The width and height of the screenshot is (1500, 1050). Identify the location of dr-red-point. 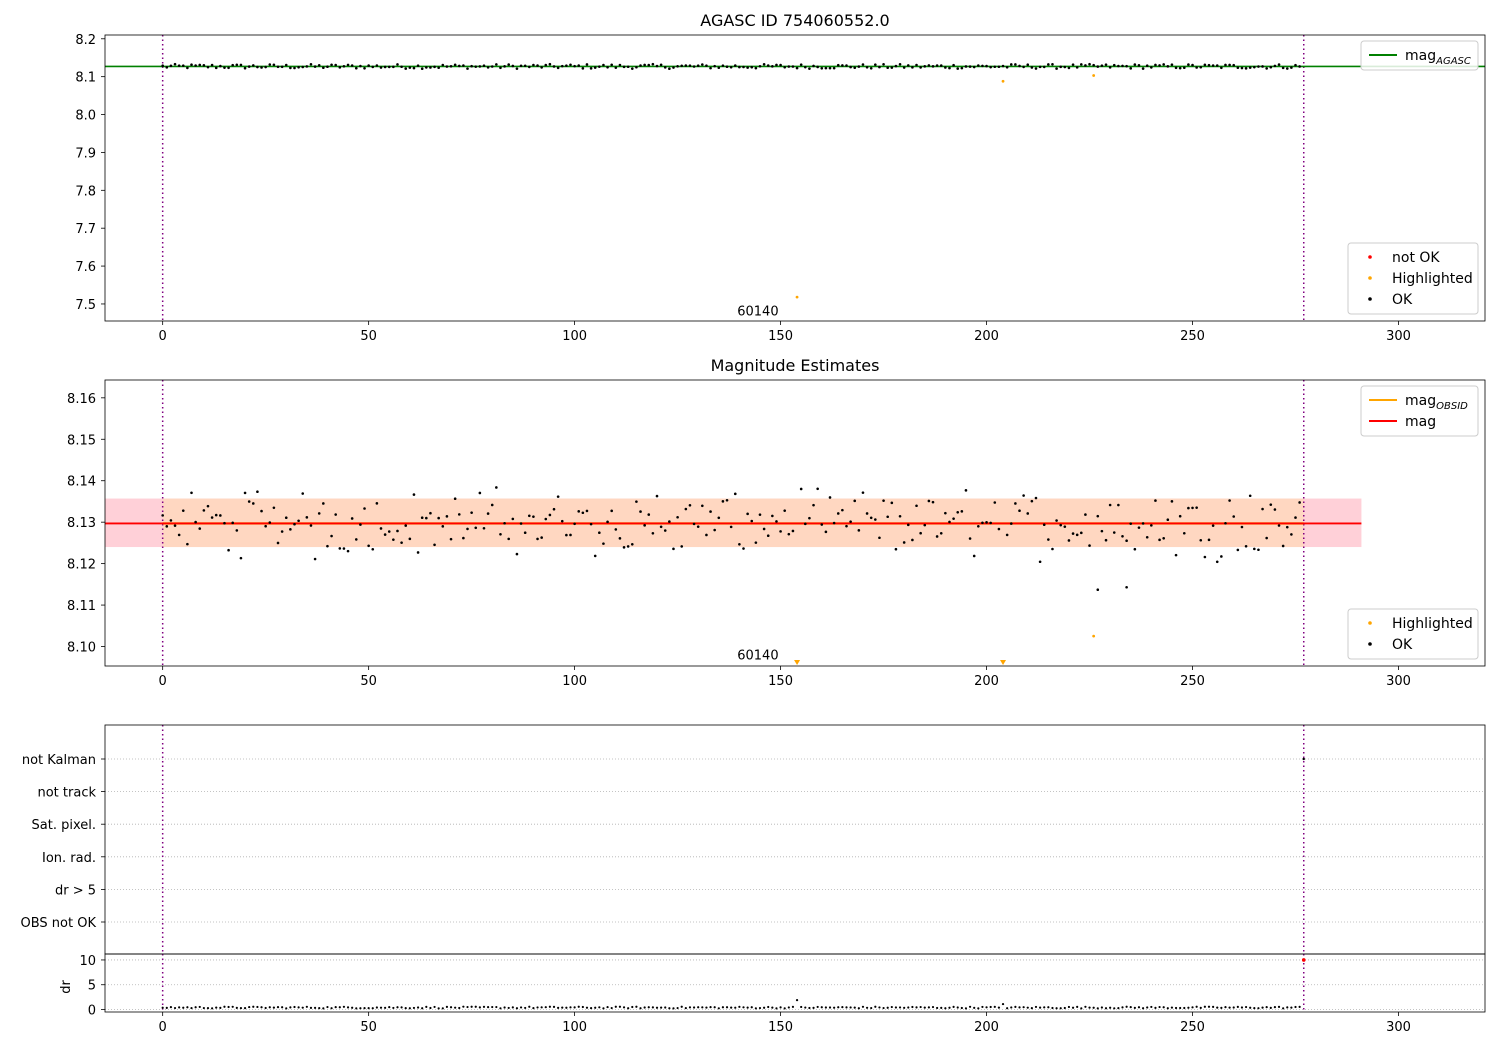
(1303, 960).